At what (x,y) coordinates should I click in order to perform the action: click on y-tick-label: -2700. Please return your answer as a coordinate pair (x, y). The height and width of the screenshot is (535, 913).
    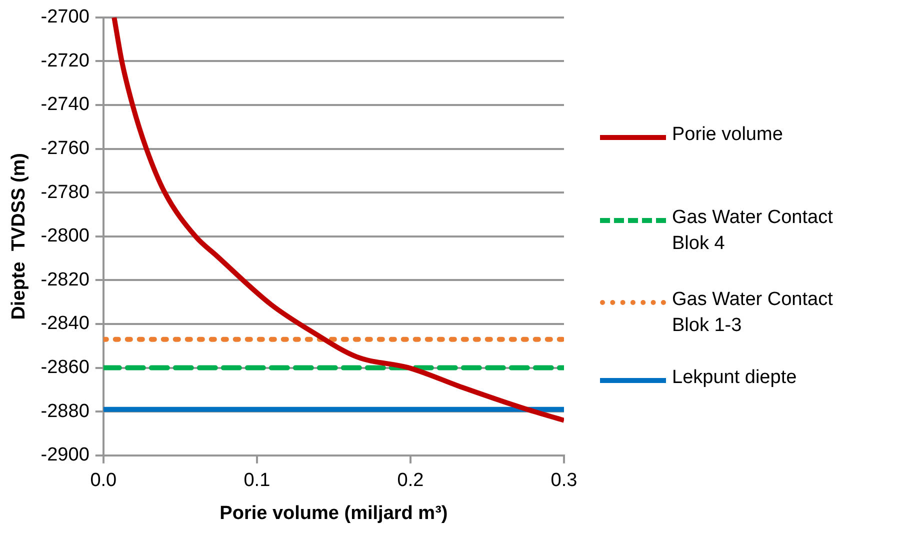
    Looking at the image, I should click on (65, 17).